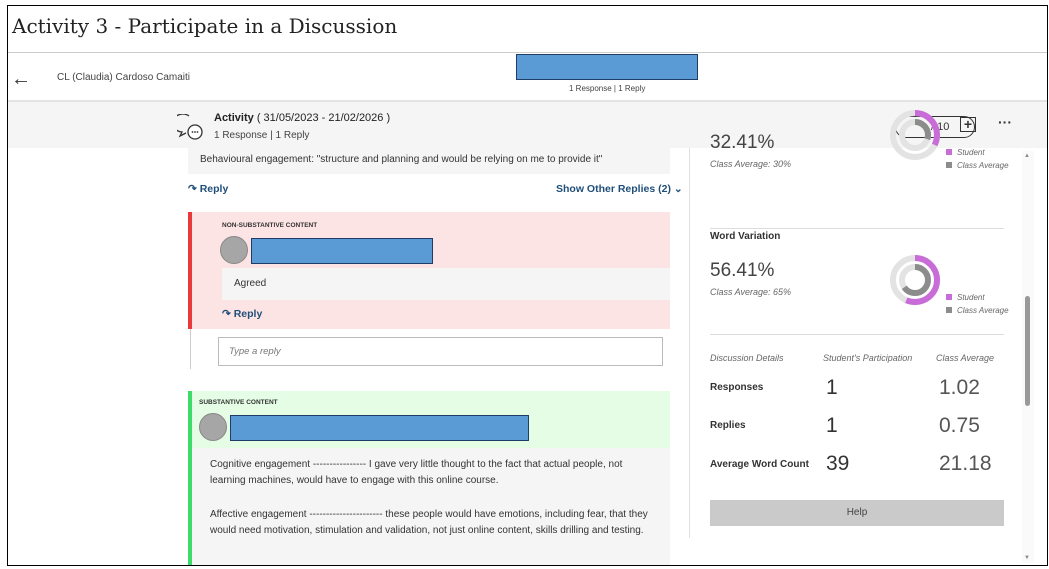 Image resolution: width=1049 pixels, height=569 pixels. What do you see at coordinates (742, 142) in the screenshot?
I see `metric-value: 32.41%` at bounding box center [742, 142].